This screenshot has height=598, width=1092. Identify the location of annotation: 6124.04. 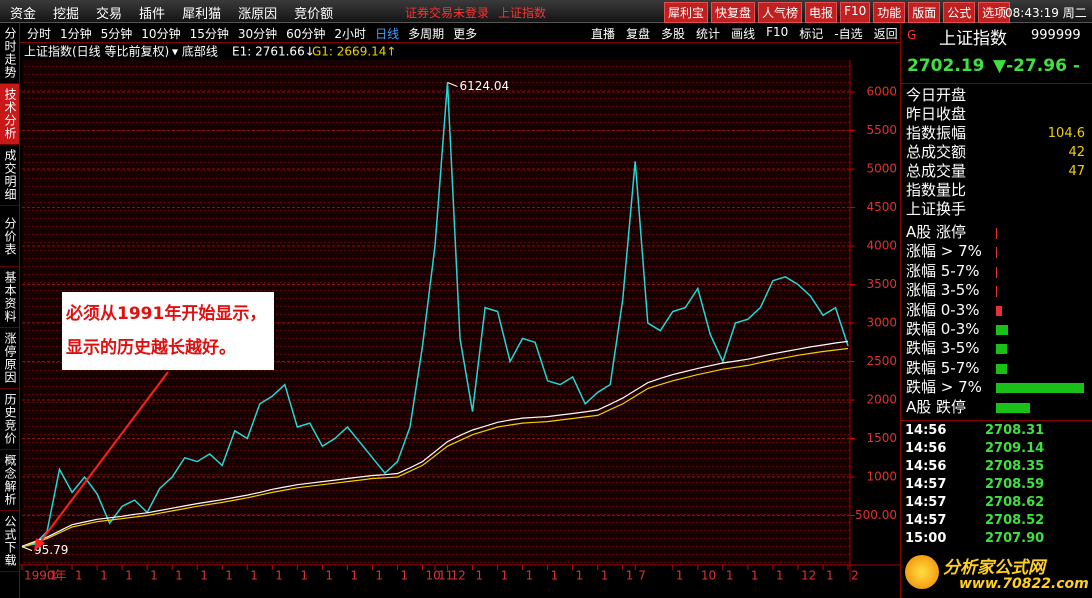
(485, 86).